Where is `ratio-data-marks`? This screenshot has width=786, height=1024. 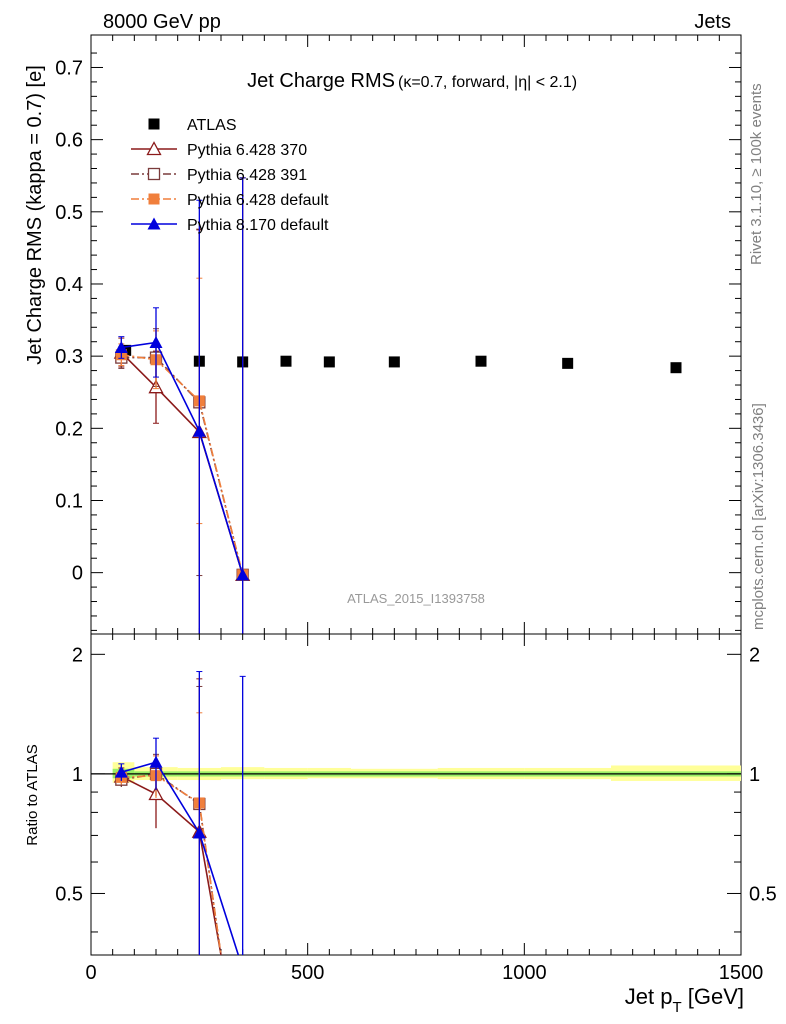
ratio-data-marks is located at coordinates (179, 813).